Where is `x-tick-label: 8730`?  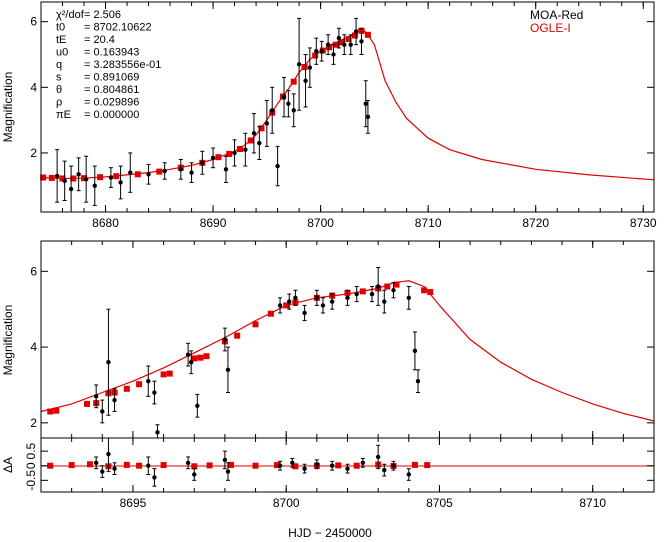
x-tick-label: 8730 is located at coordinates (643, 223).